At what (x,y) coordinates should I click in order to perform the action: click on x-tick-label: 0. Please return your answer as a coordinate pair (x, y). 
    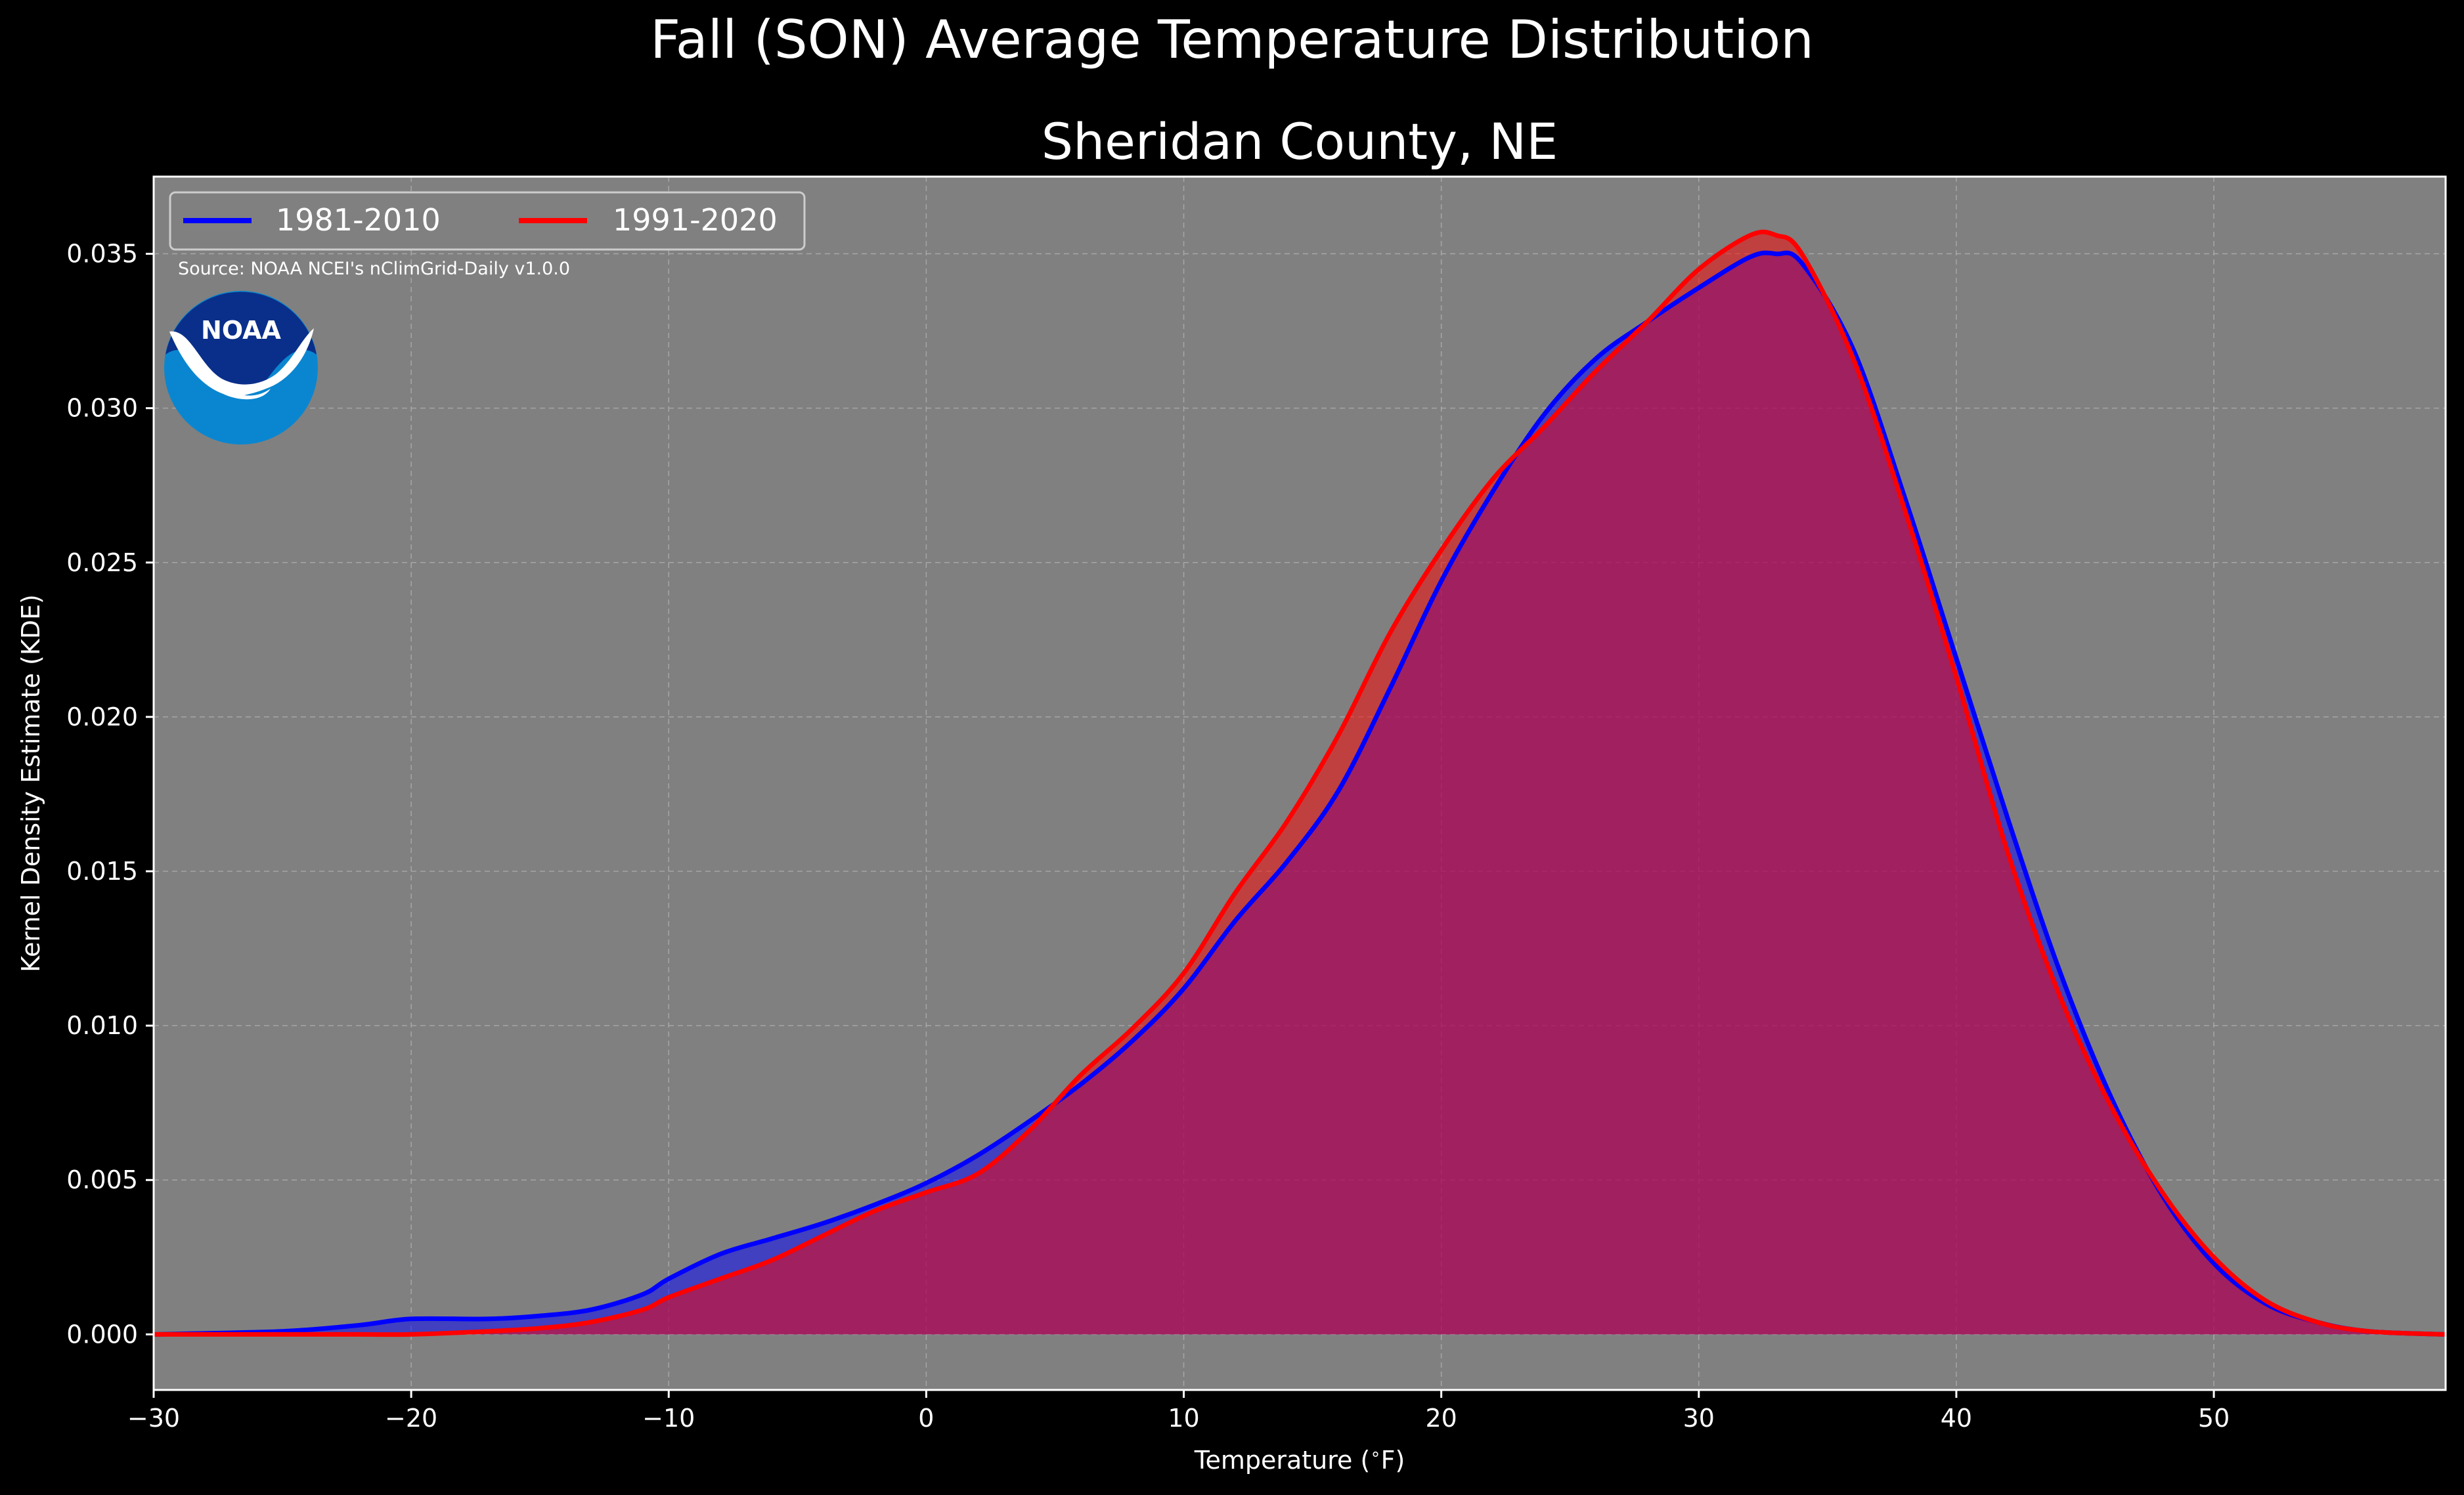
    Looking at the image, I should click on (926, 1418).